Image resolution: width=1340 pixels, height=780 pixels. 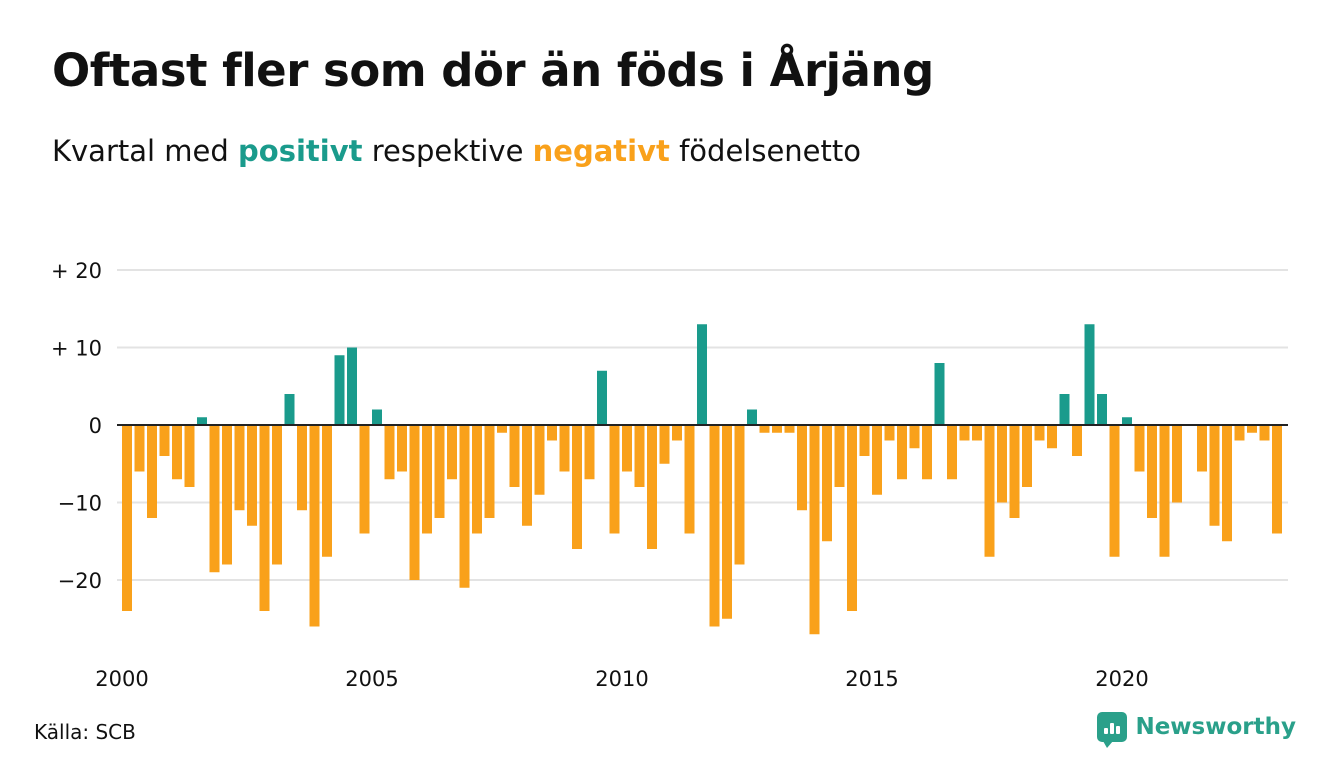 I want to click on y-tick-label: + 20, so click(x=76, y=271).